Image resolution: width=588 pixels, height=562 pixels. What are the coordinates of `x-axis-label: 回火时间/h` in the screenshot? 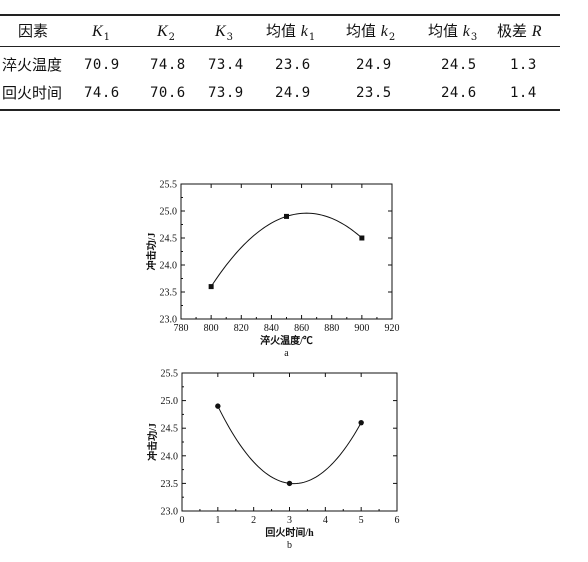 It's located at (289, 532).